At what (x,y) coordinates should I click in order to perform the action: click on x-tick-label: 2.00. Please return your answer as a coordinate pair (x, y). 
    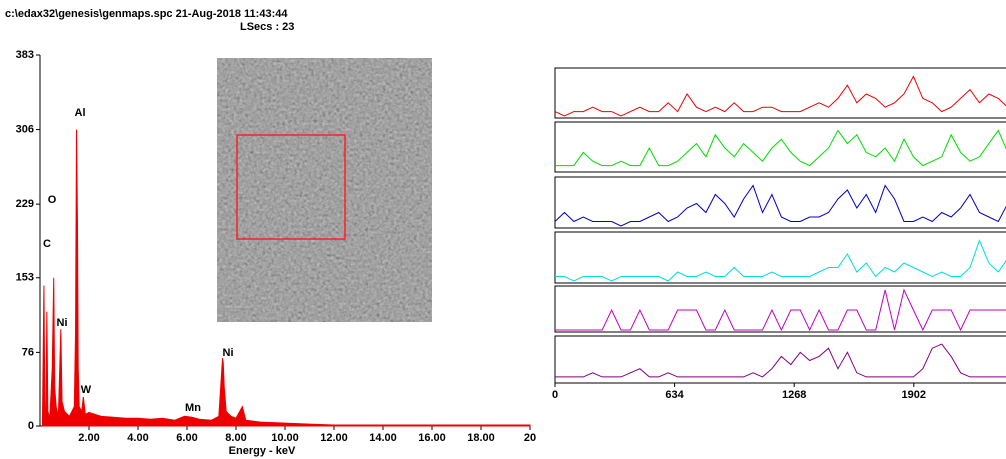
    Looking at the image, I should click on (88, 438).